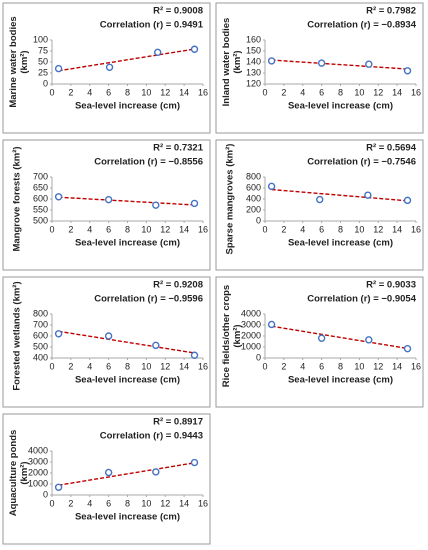 This screenshot has width=428, height=550. What do you see at coordinates (178, 422) in the screenshot?
I see `annotation: R² = 0.8917` at bounding box center [178, 422].